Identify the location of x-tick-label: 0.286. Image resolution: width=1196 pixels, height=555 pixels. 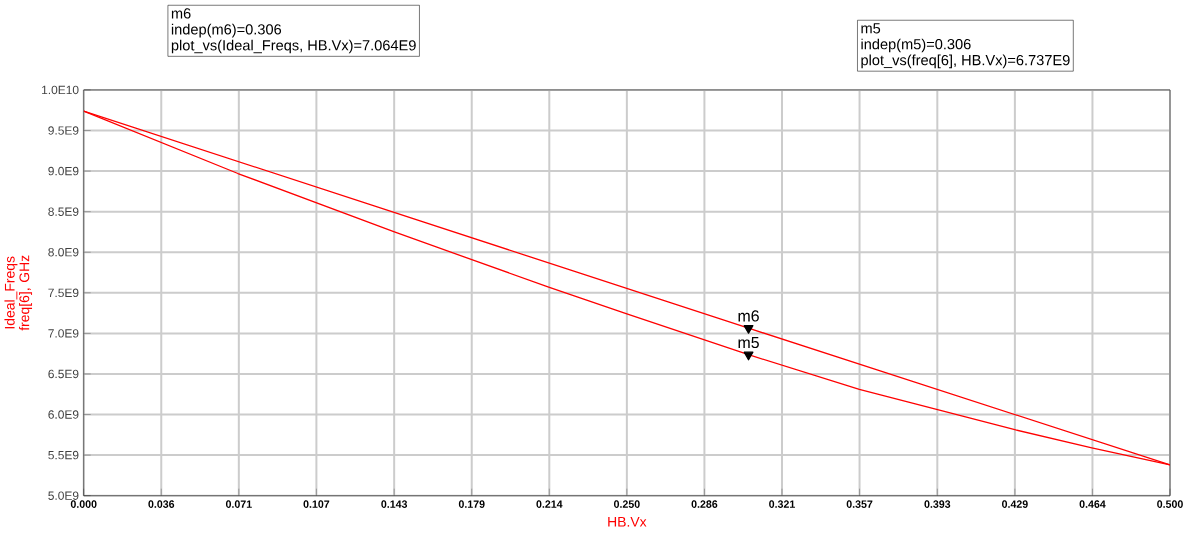
(704, 504).